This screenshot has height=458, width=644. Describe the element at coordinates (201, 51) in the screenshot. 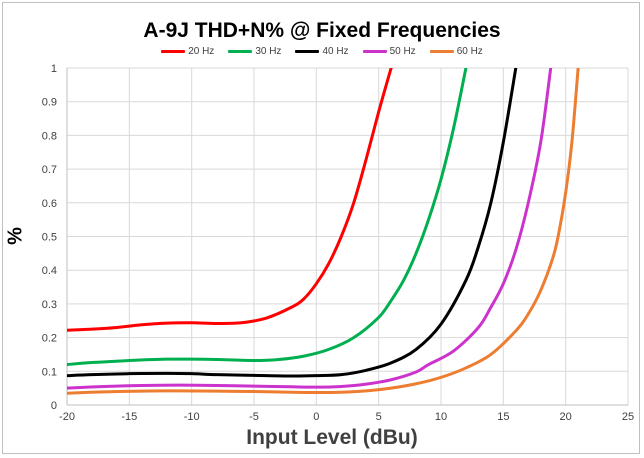

I see `legend-label: 20 Hz` at that location.